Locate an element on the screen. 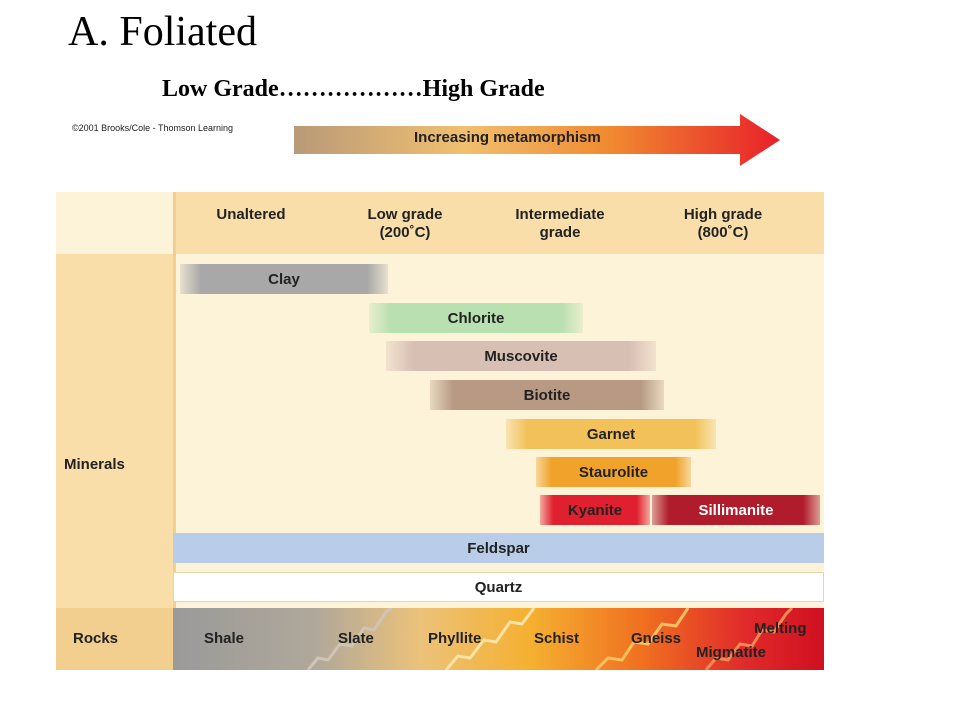 The height and width of the screenshot is (720, 960). copyright-notice: ©2001 Brooks/Cole - Thomson Learning is located at coordinates (153, 128).